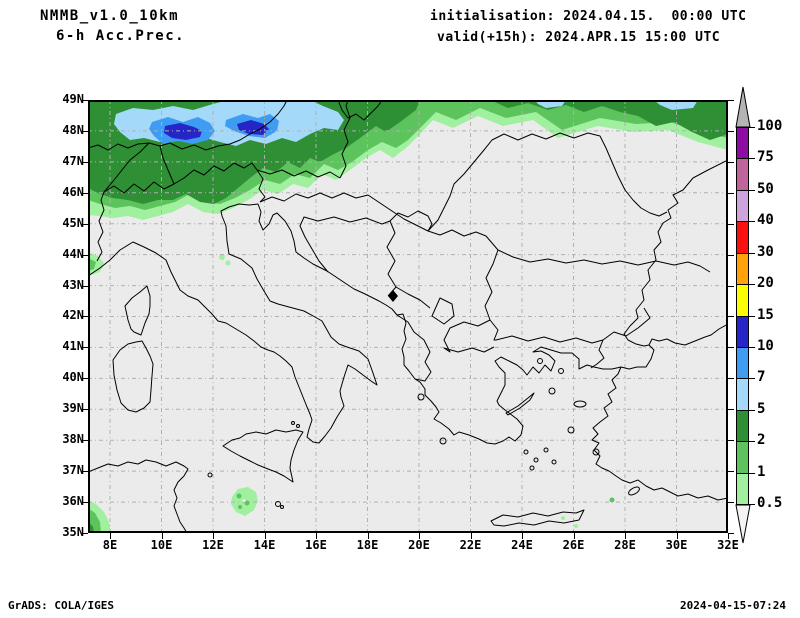  I want to click on lon-label: 16E, so click(316, 545).